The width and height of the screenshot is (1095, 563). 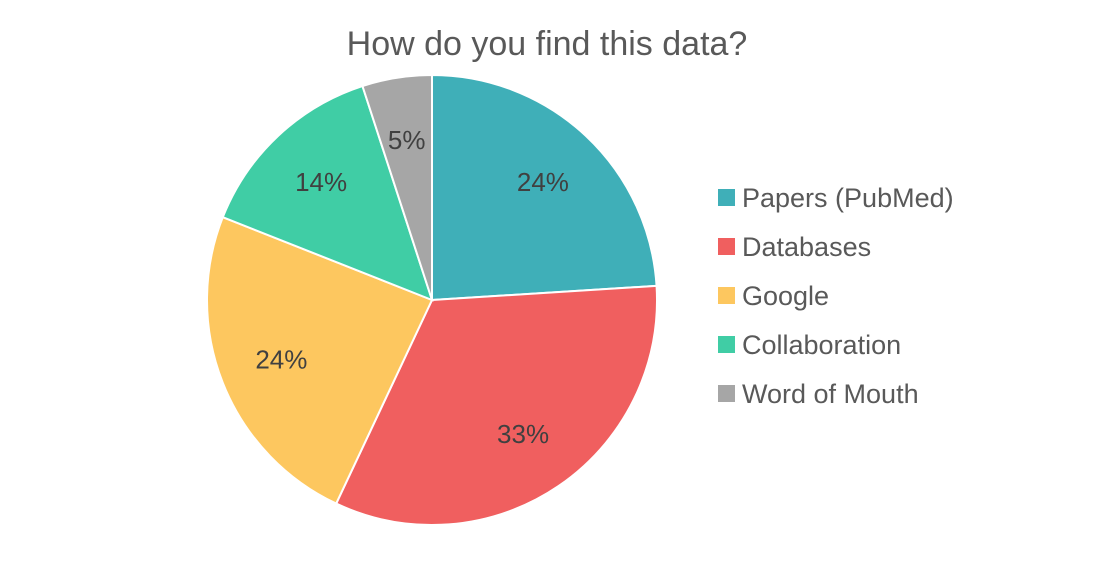 I want to click on pie-slice-google, so click(x=320, y=360).